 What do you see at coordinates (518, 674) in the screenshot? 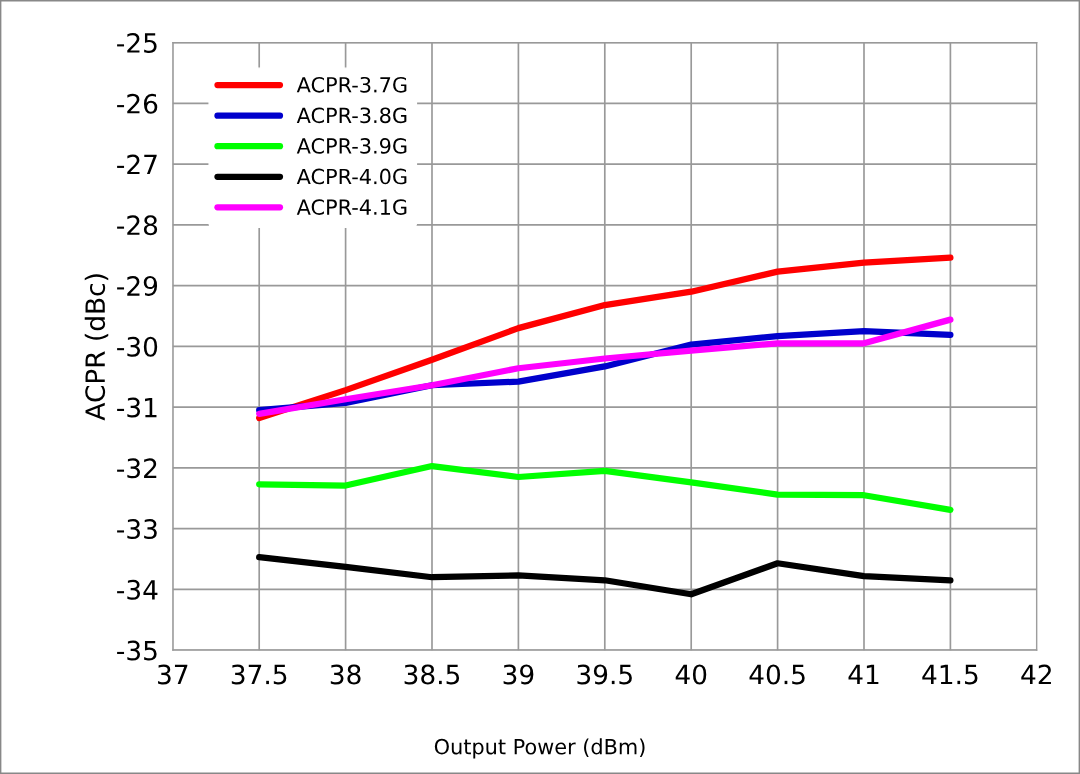
I see `x-tick-label: 39` at bounding box center [518, 674].